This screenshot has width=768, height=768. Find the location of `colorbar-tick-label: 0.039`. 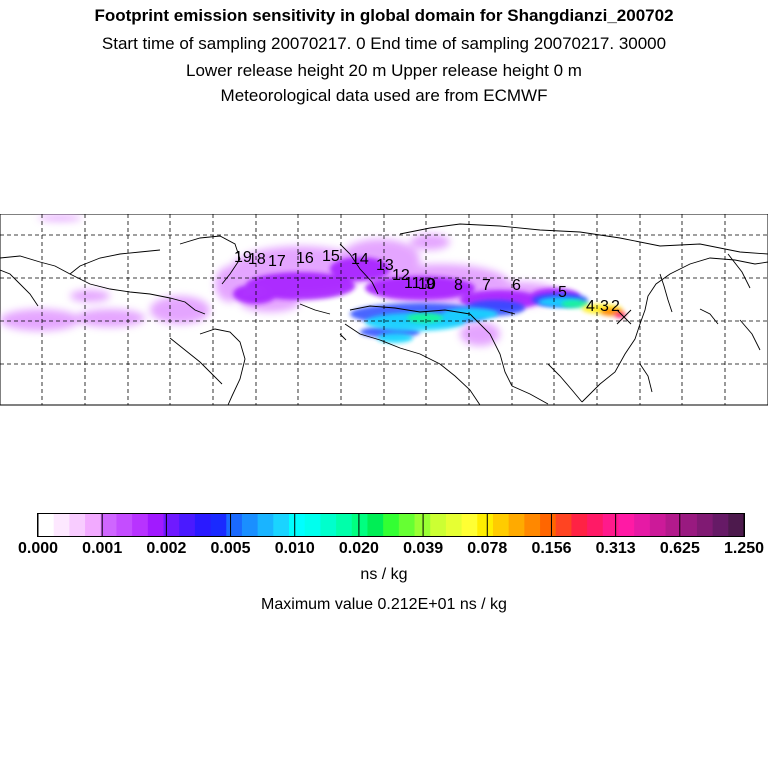

colorbar-tick-label: 0.039 is located at coordinates (423, 548).